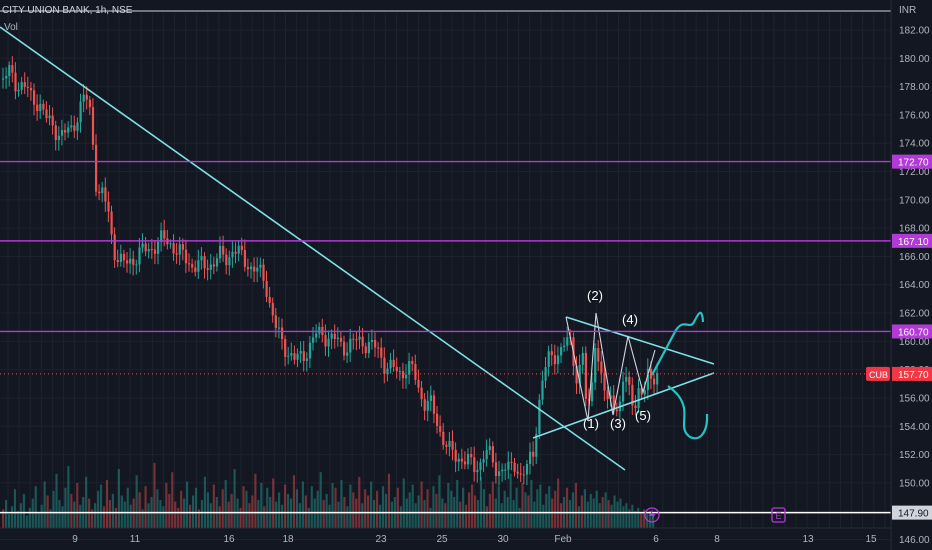 Image resolution: width=932 pixels, height=550 pixels. What do you see at coordinates (67, 10) in the screenshot?
I see `symbol-legend: CITY UNION BANK, 1h, NSE` at bounding box center [67, 10].